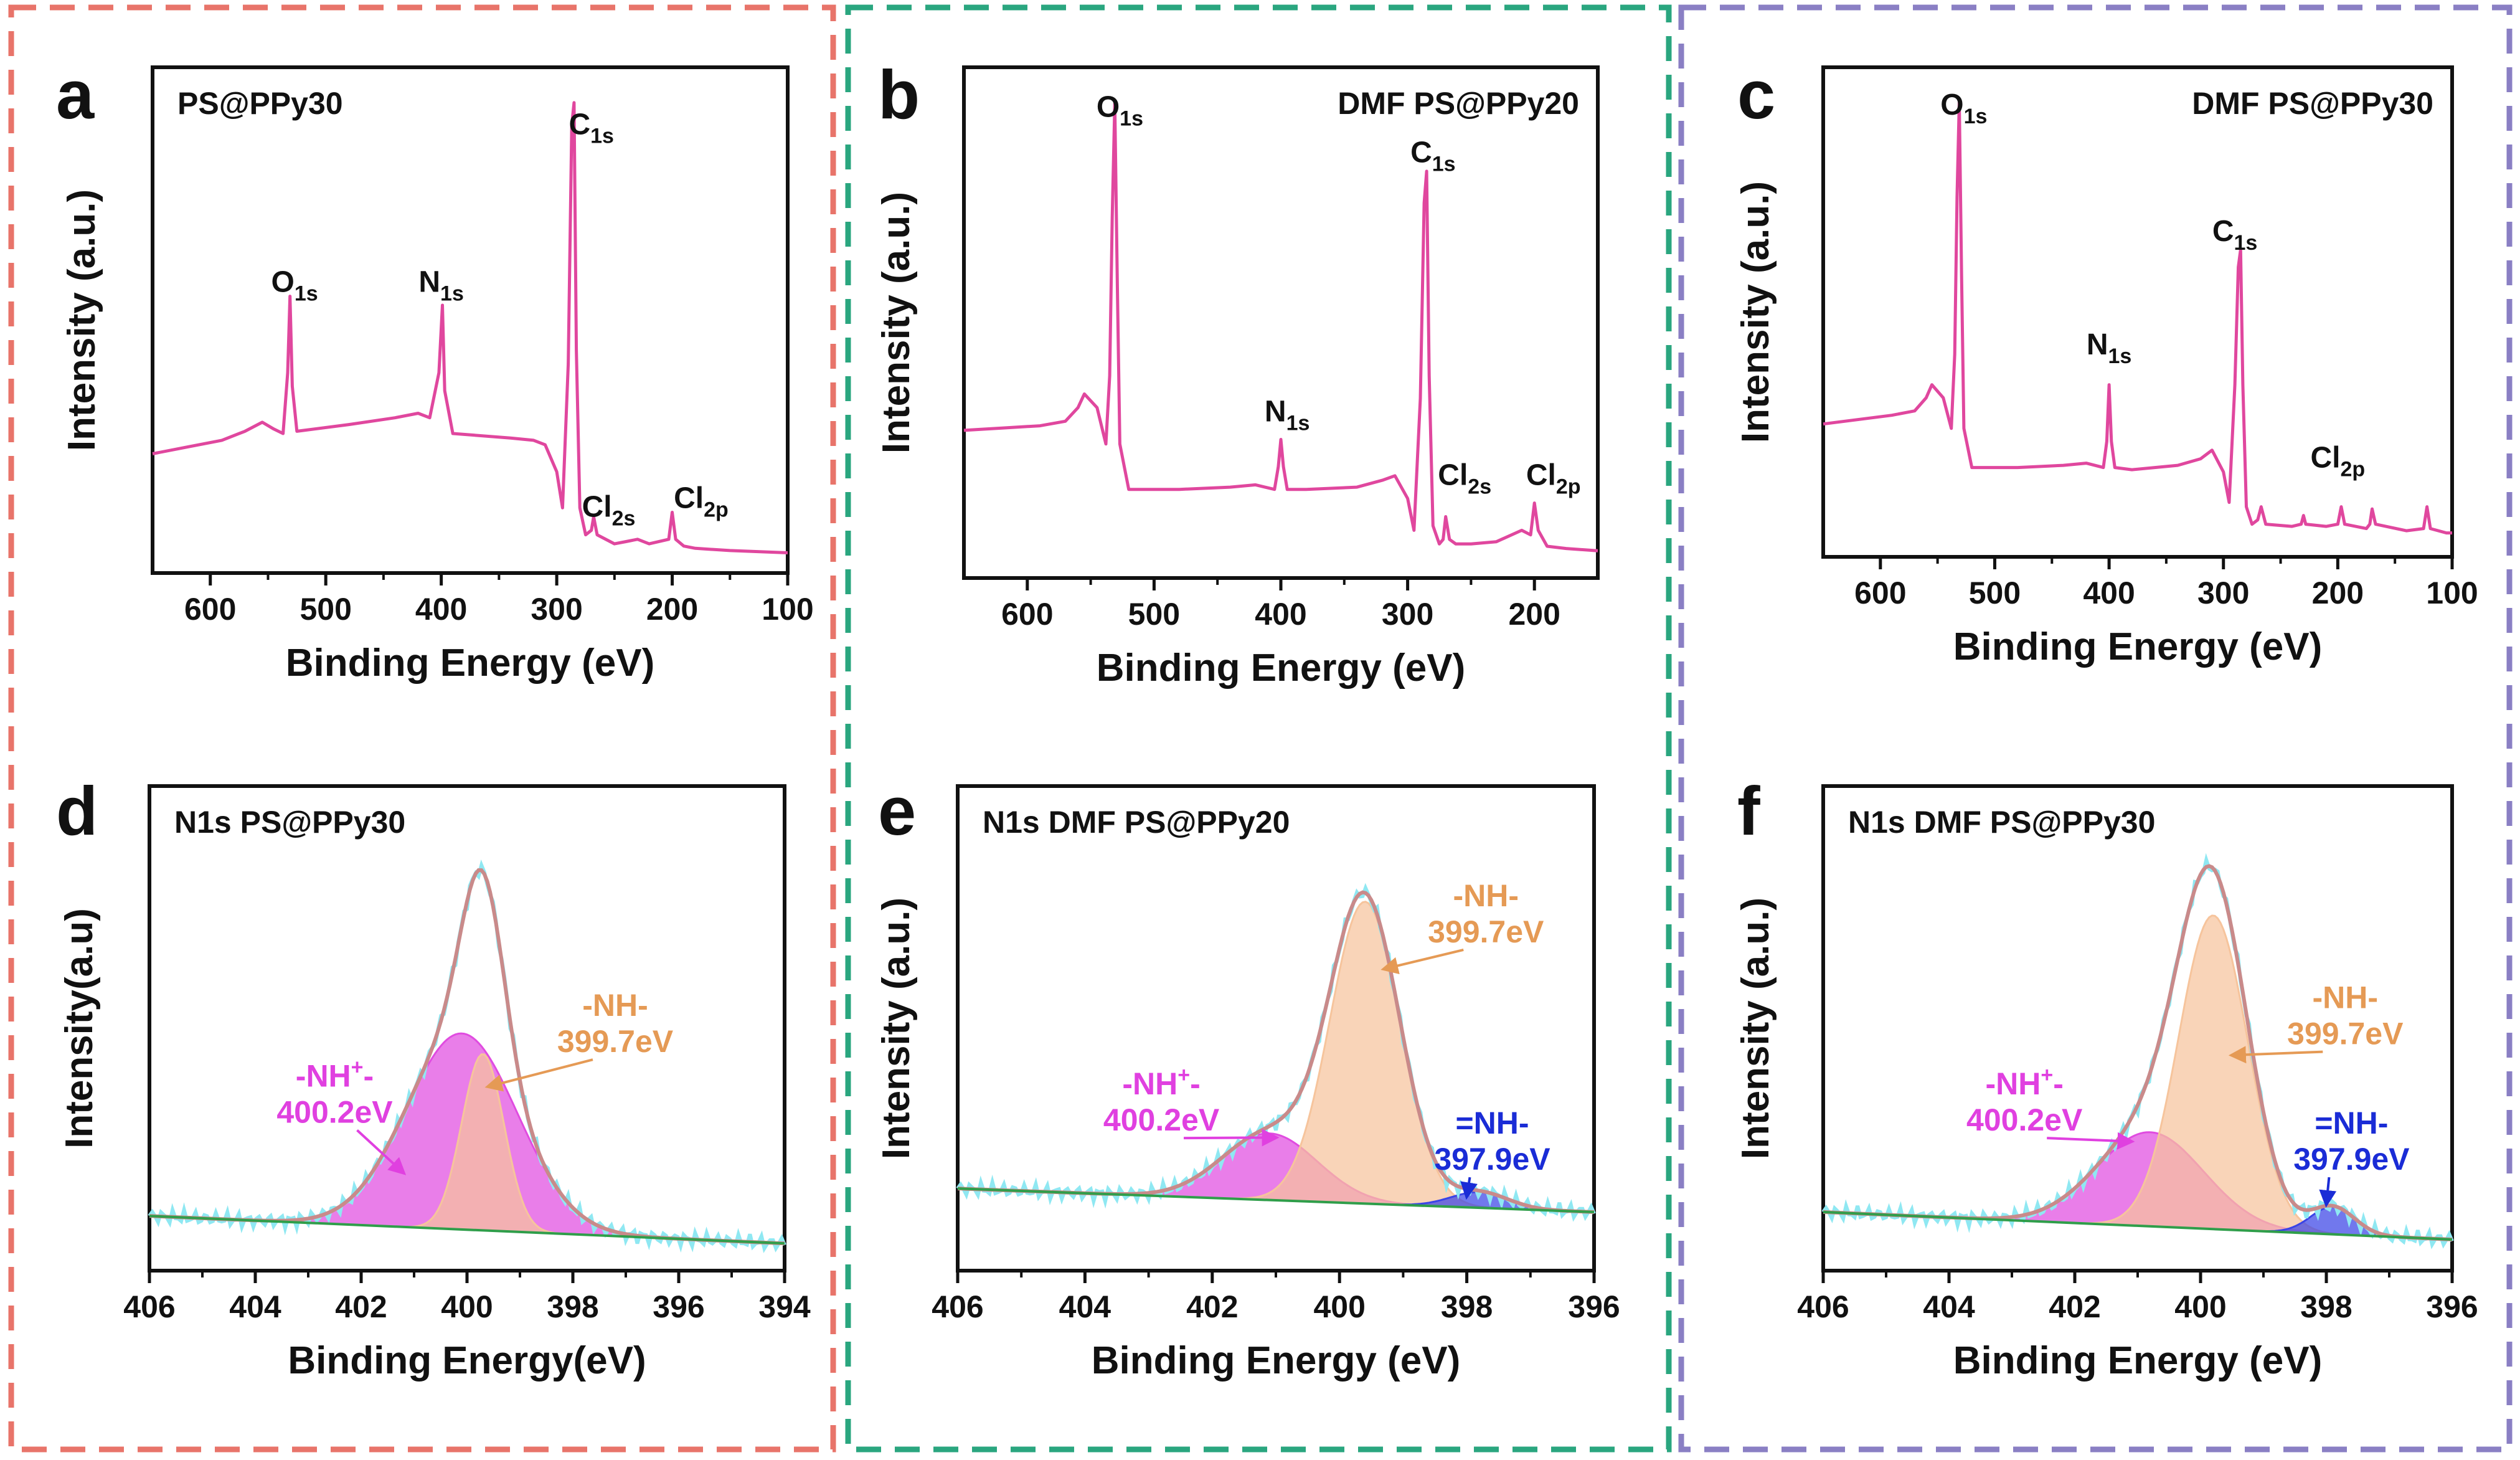 Image resolution: width=2520 pixels, height=1460 pixels. I want to click on x-tick-label: 500, so click(1995, 593).